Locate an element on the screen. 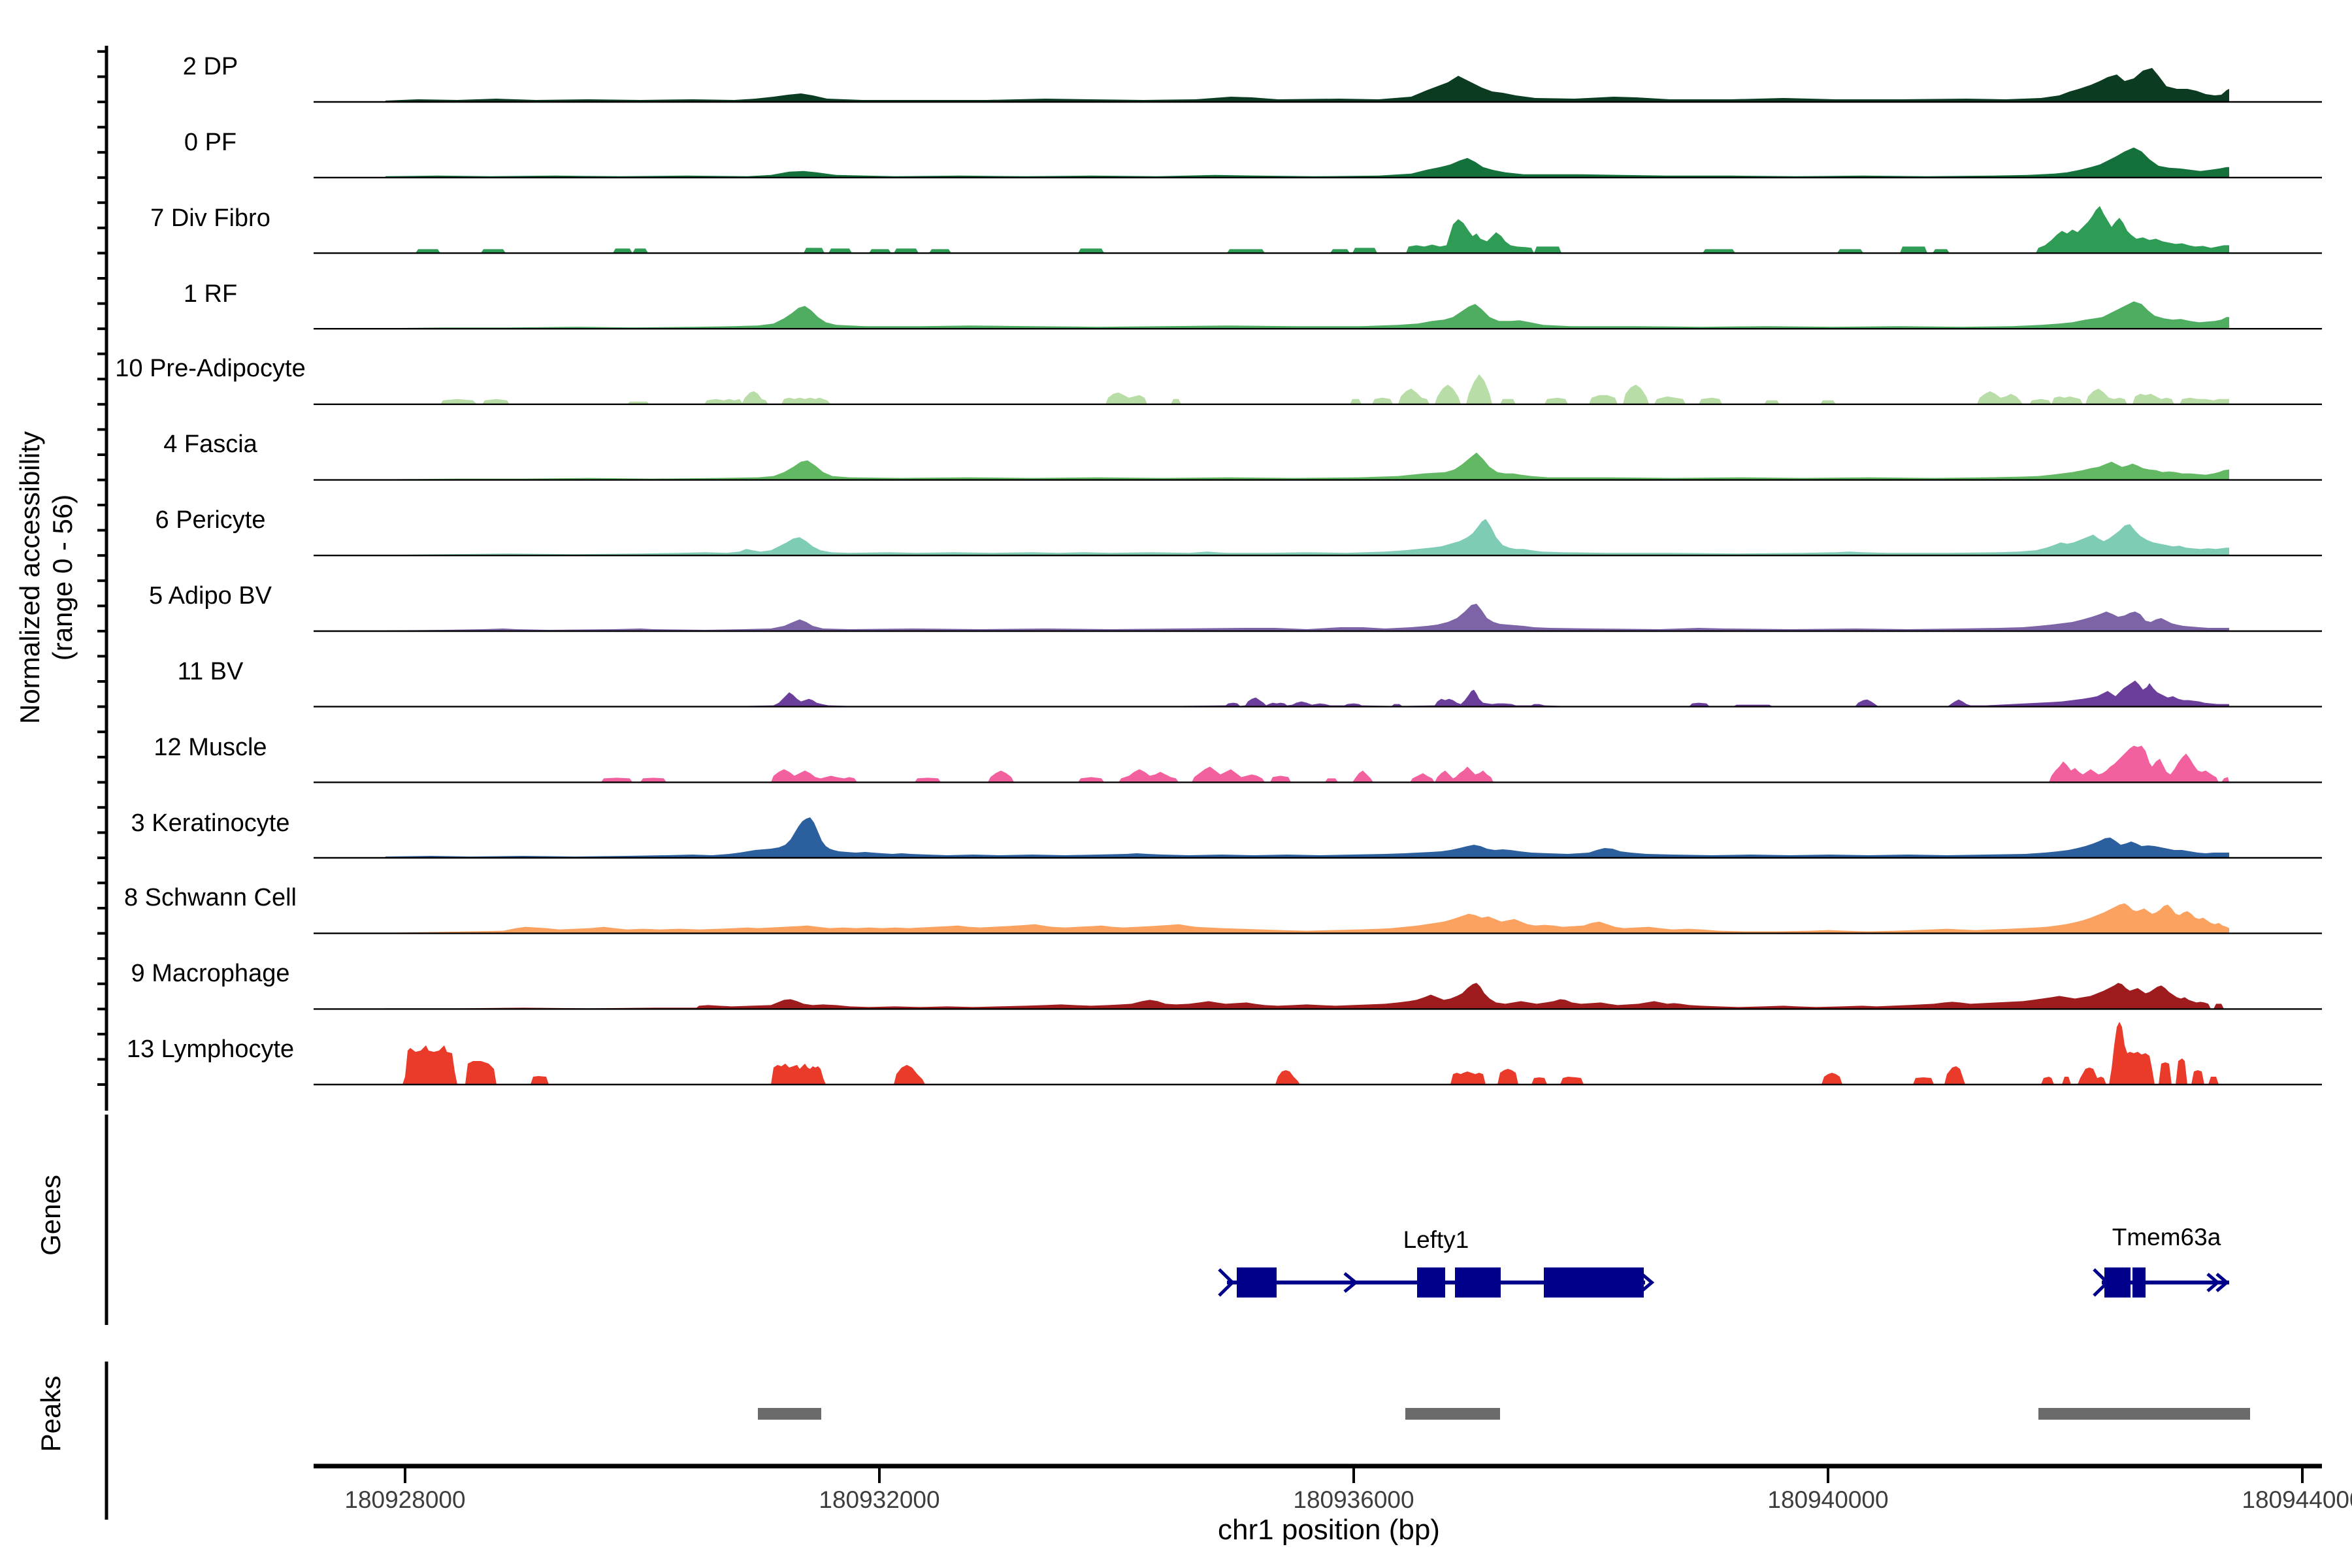 The image size is (2352, 1568). track-label-11: 3 Keratinocyte is located at coordinates (210, 823).